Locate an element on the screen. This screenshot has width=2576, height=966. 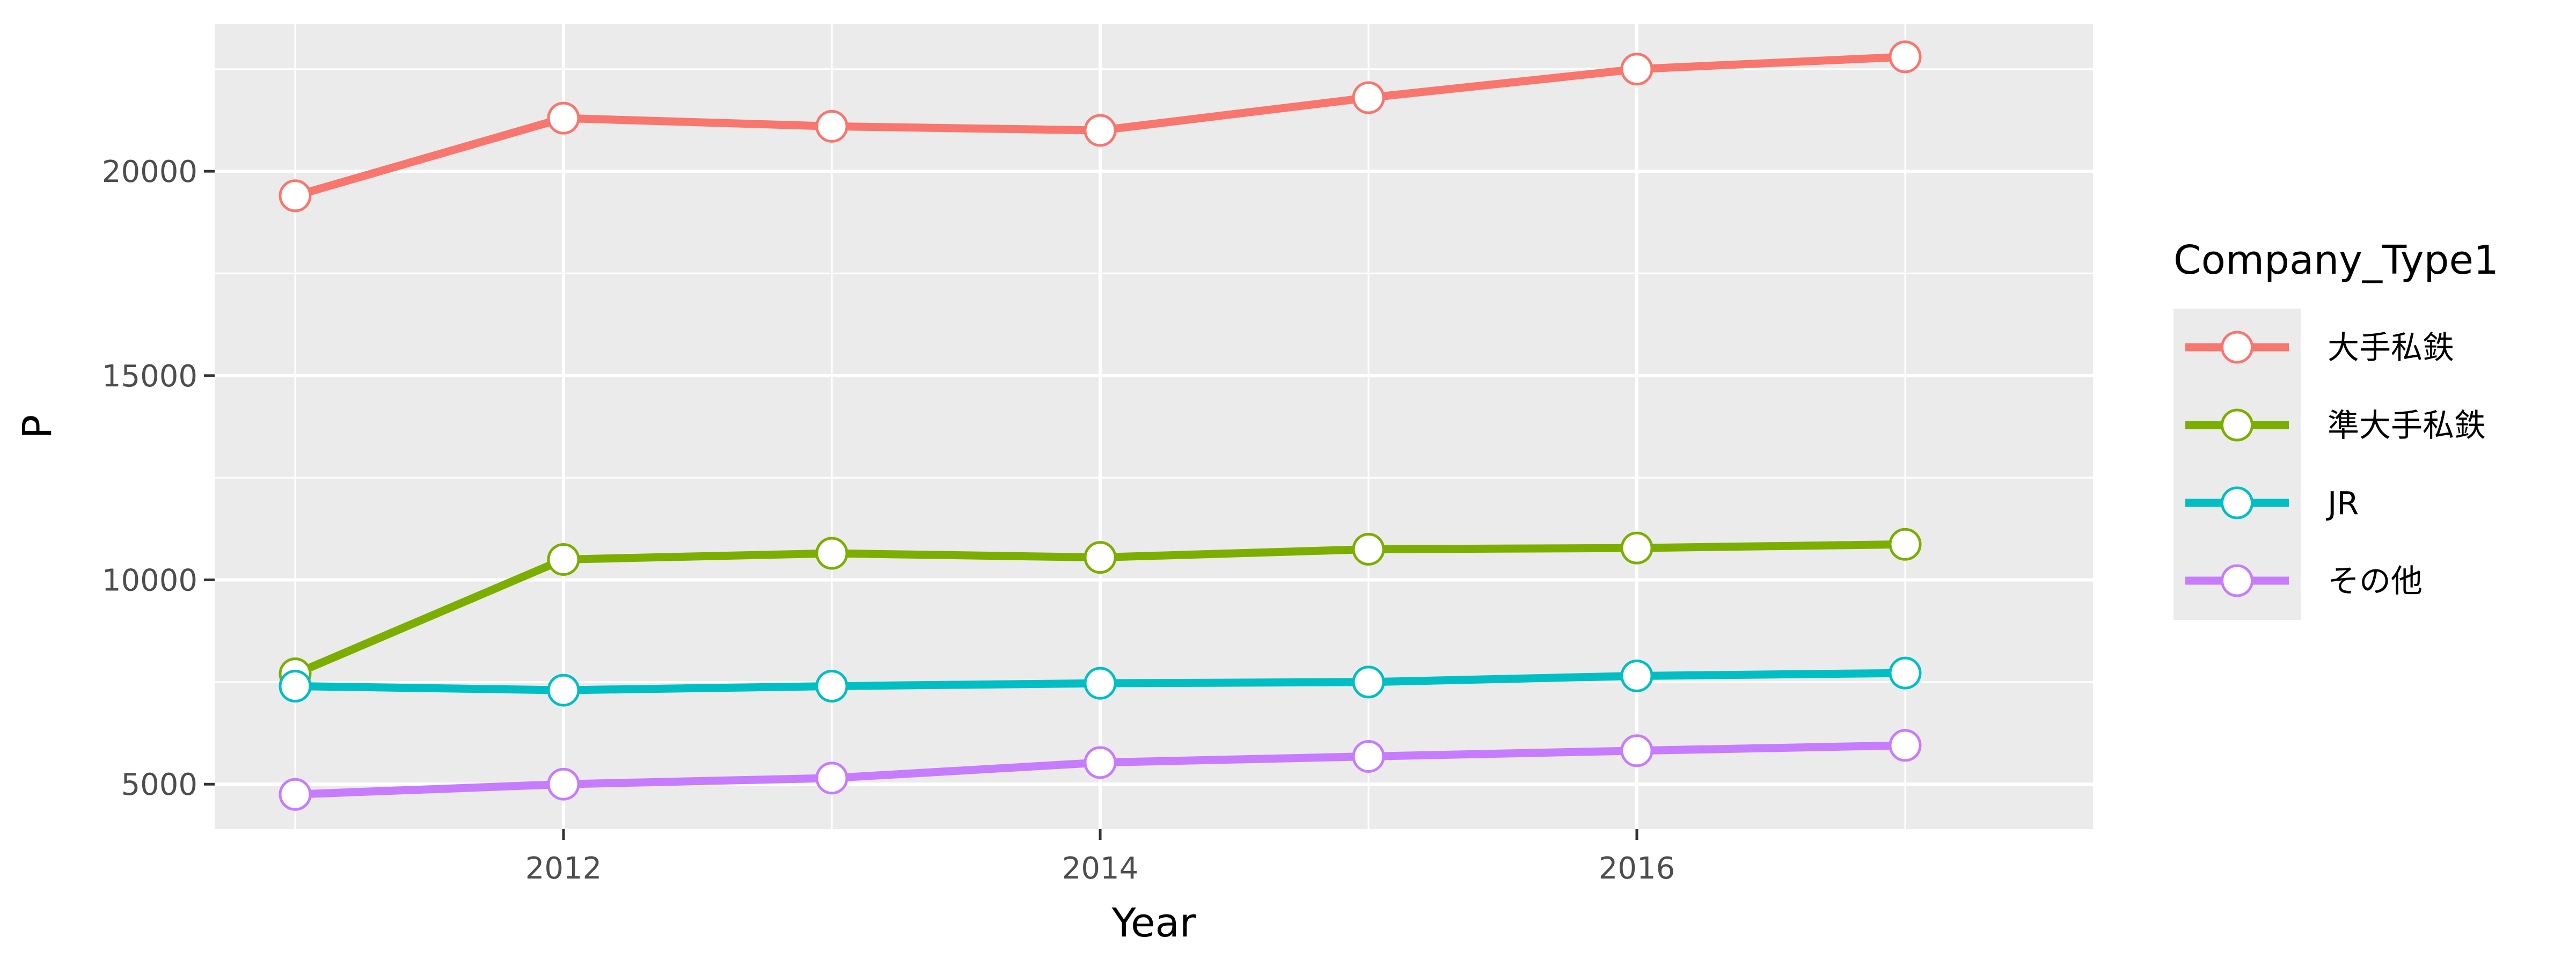
y-tick-label: 20000 is located at coordinates (149, 172).